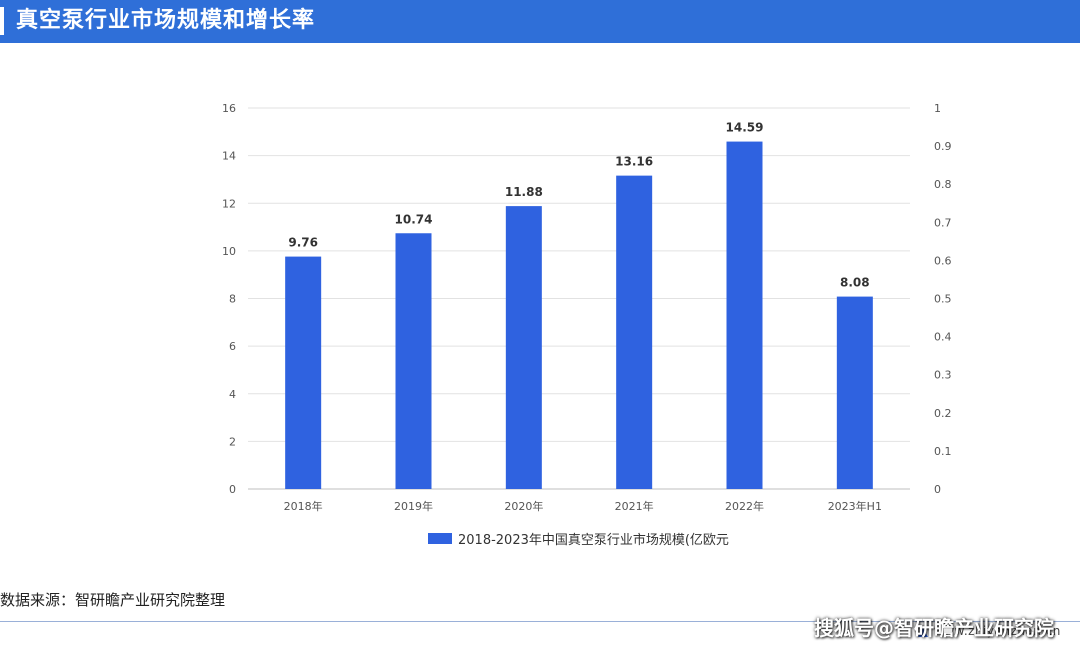 The image size is (1080, 648). I want to click on bar-value-label: 10.74, so click(414, 219).